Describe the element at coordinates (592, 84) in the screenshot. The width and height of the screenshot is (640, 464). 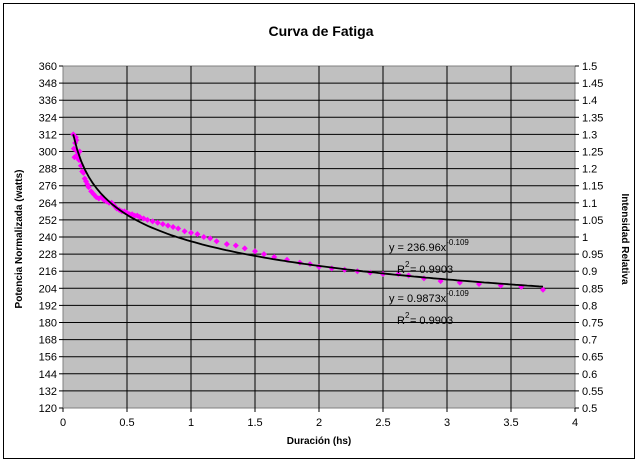
I see `y2-tick-label: 1.45` at that location.